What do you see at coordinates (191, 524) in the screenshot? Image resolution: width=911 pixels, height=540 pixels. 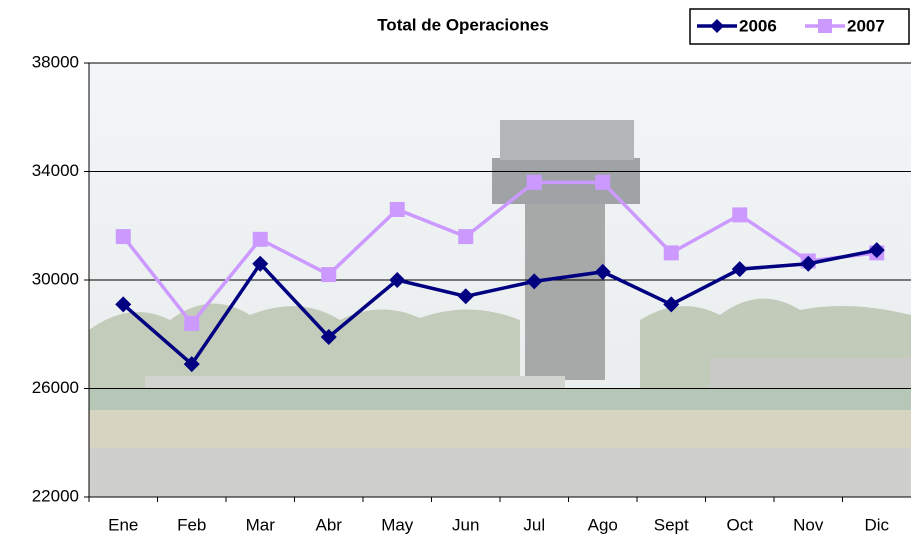 I see `x-tick-label: Feb` at bounding box center [191, 524].